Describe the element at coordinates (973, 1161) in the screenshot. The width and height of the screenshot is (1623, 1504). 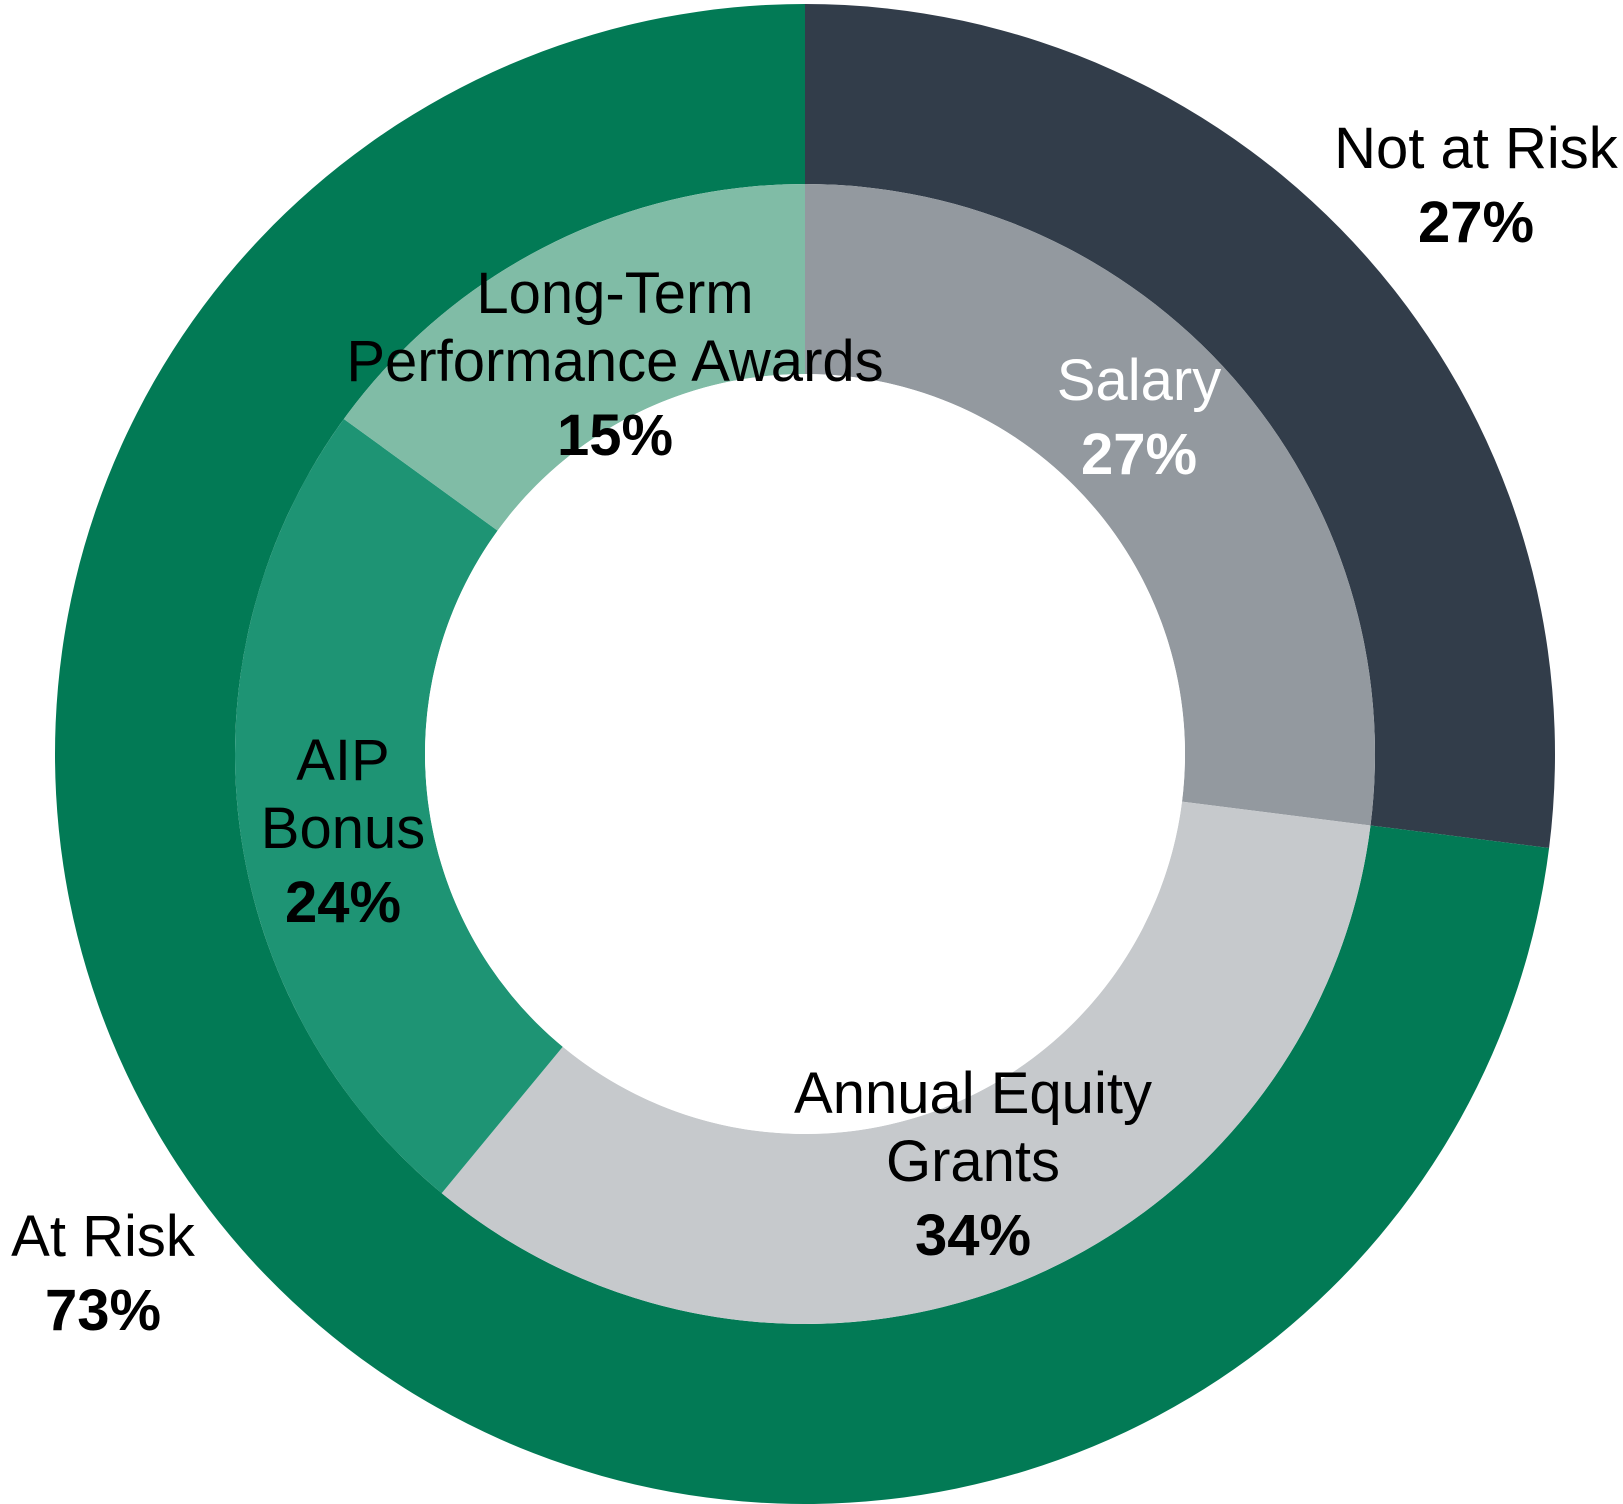
I see `label-annual-equity-text: Grants` at that location.